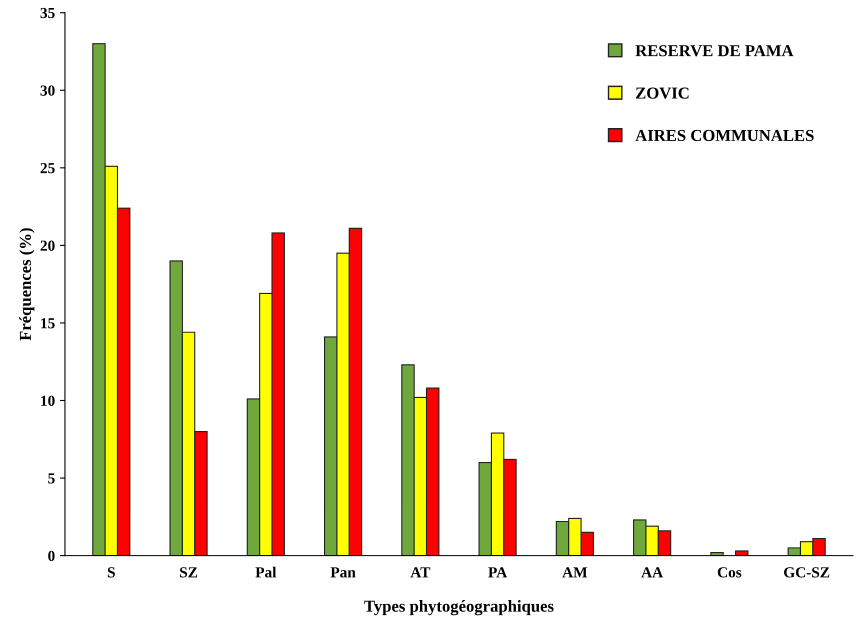 The image size is (866, 635). What do you see at coordinates (51, 478) in the screenshot?
I see `y-tick-label: 5` at bounding box center [51, 478].